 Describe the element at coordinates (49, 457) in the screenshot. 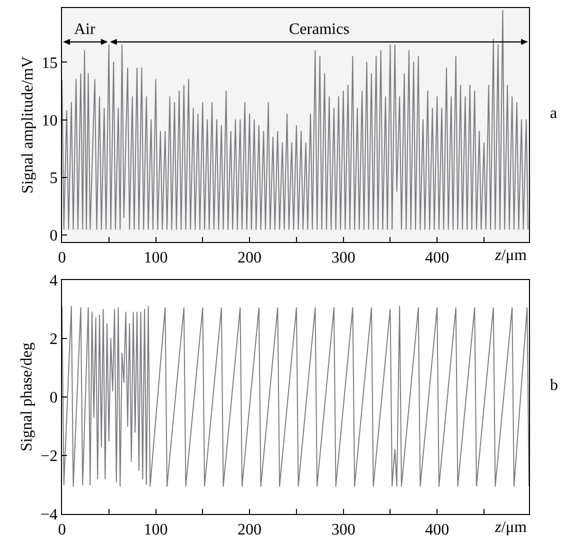

I see `y-tick-label: −2` at that location.